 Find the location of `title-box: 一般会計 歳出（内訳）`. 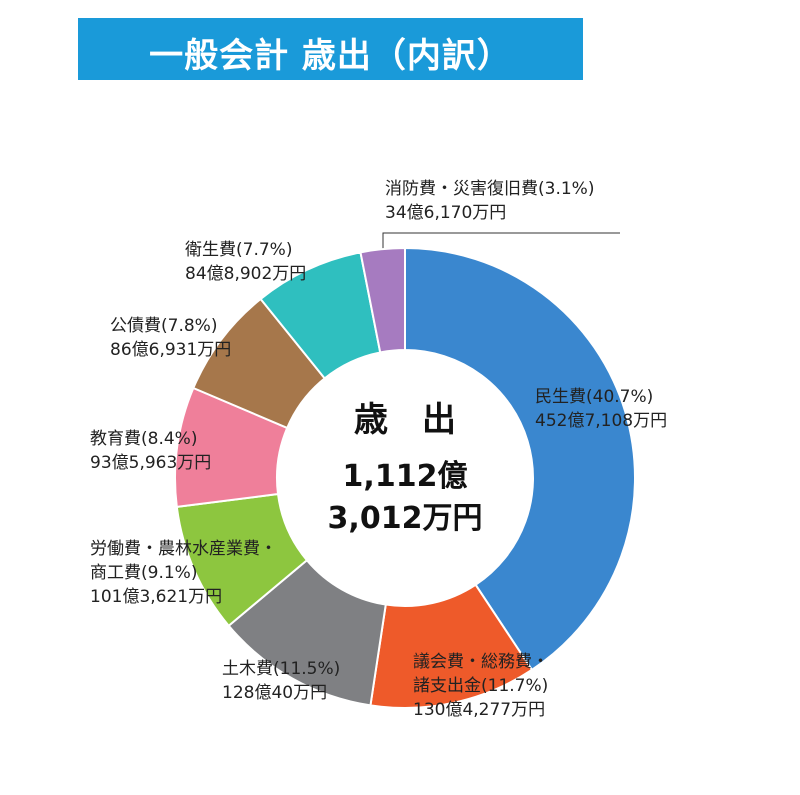

title-box: 一般会計 歳出（内訳） is located at coordinates (330, 49).